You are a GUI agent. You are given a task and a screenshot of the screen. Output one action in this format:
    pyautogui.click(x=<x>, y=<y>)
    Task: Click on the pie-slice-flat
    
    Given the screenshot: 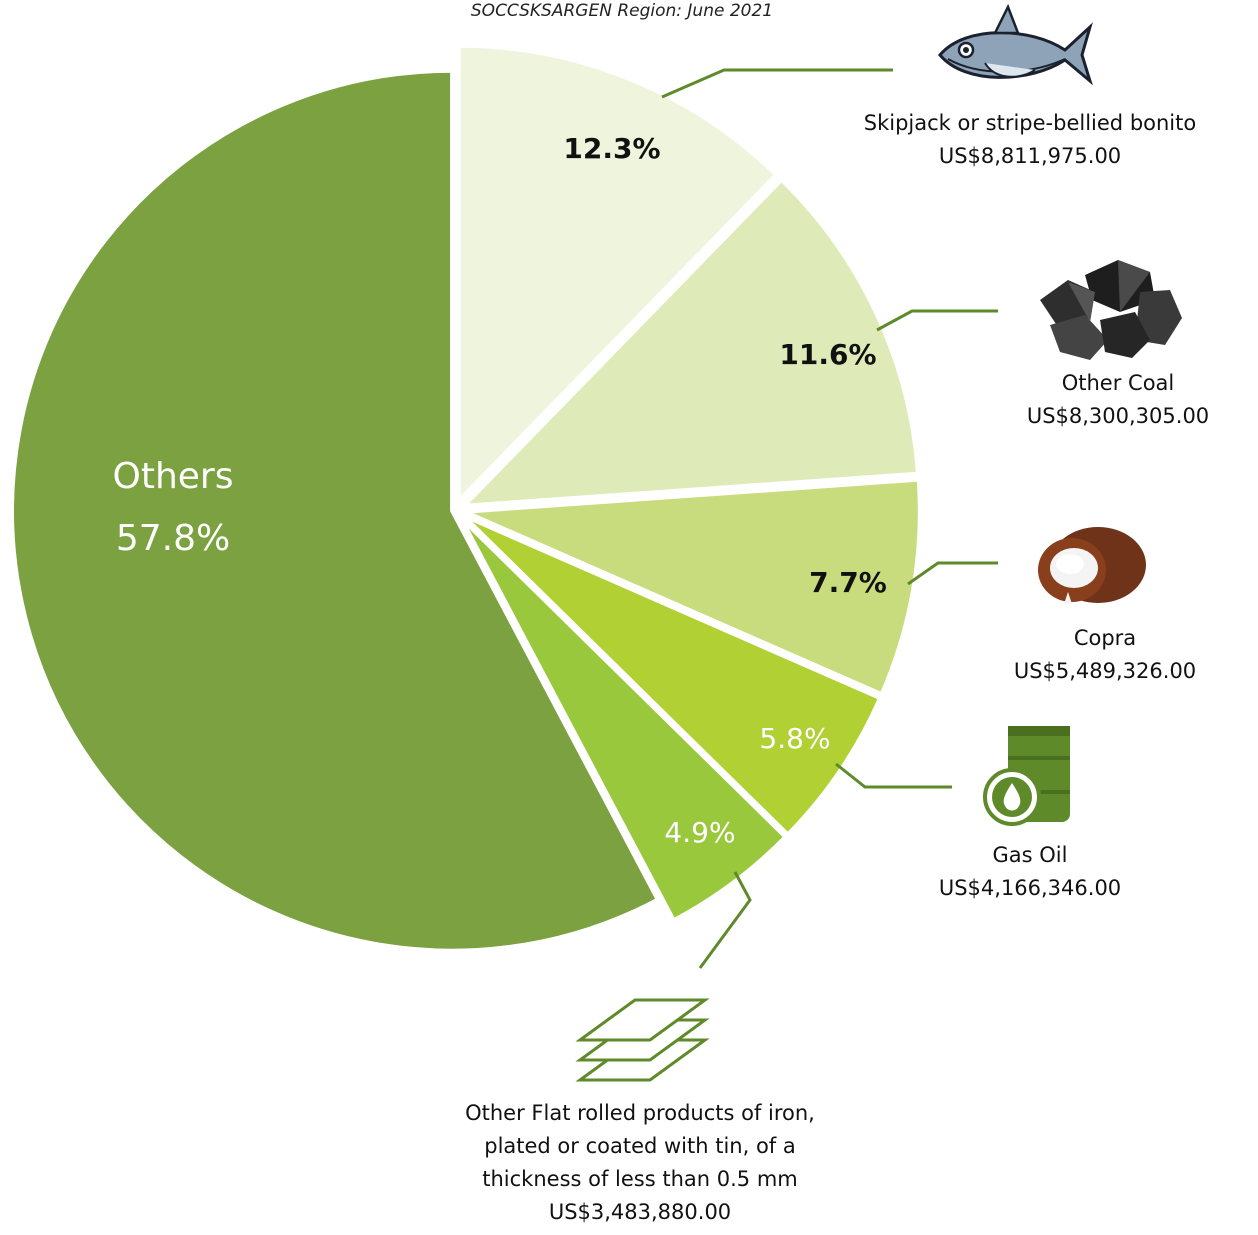 What is the action you would take?
    pyautogui.click(x=623, y=719)
    